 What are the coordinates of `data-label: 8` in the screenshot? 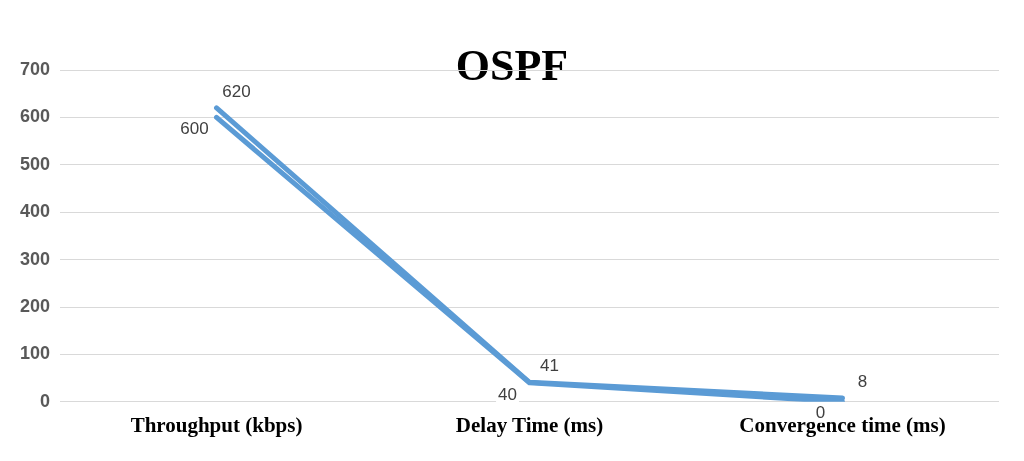 It's located at (862, 381).